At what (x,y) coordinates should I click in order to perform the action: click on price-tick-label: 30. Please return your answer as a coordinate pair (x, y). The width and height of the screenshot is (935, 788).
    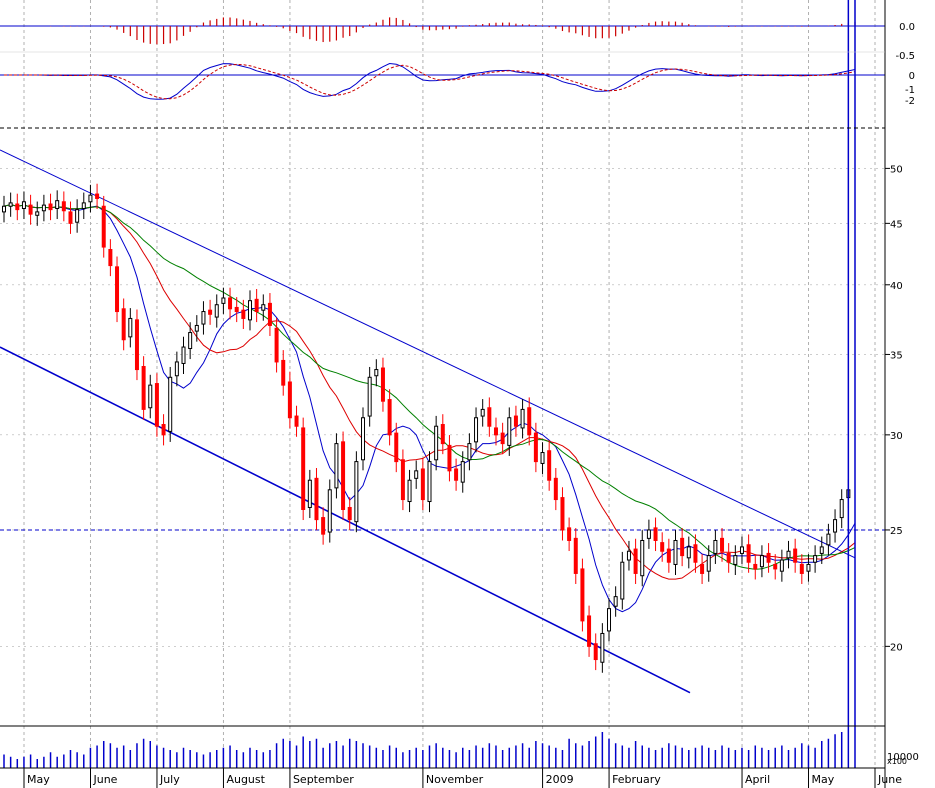
    Looking at the image, I should click on (896, 436).